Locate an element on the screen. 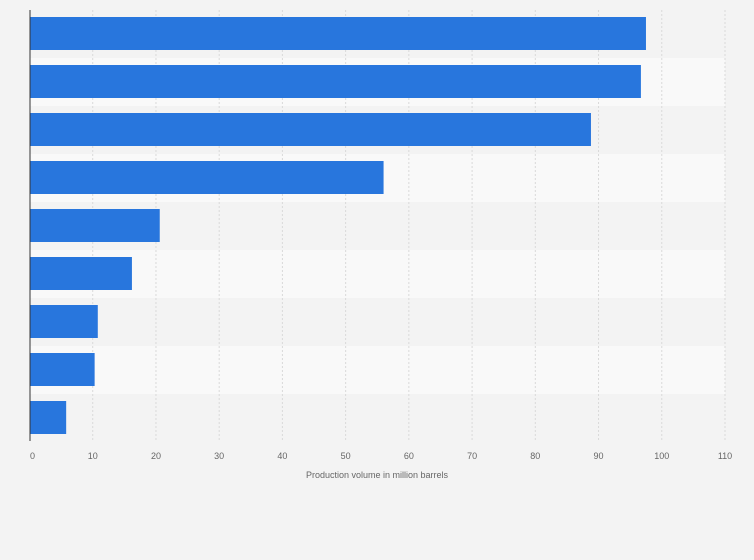 The height and width of the screenshot is (560, 754). x-tick-label: 40 is located at coordinates (282, 456).